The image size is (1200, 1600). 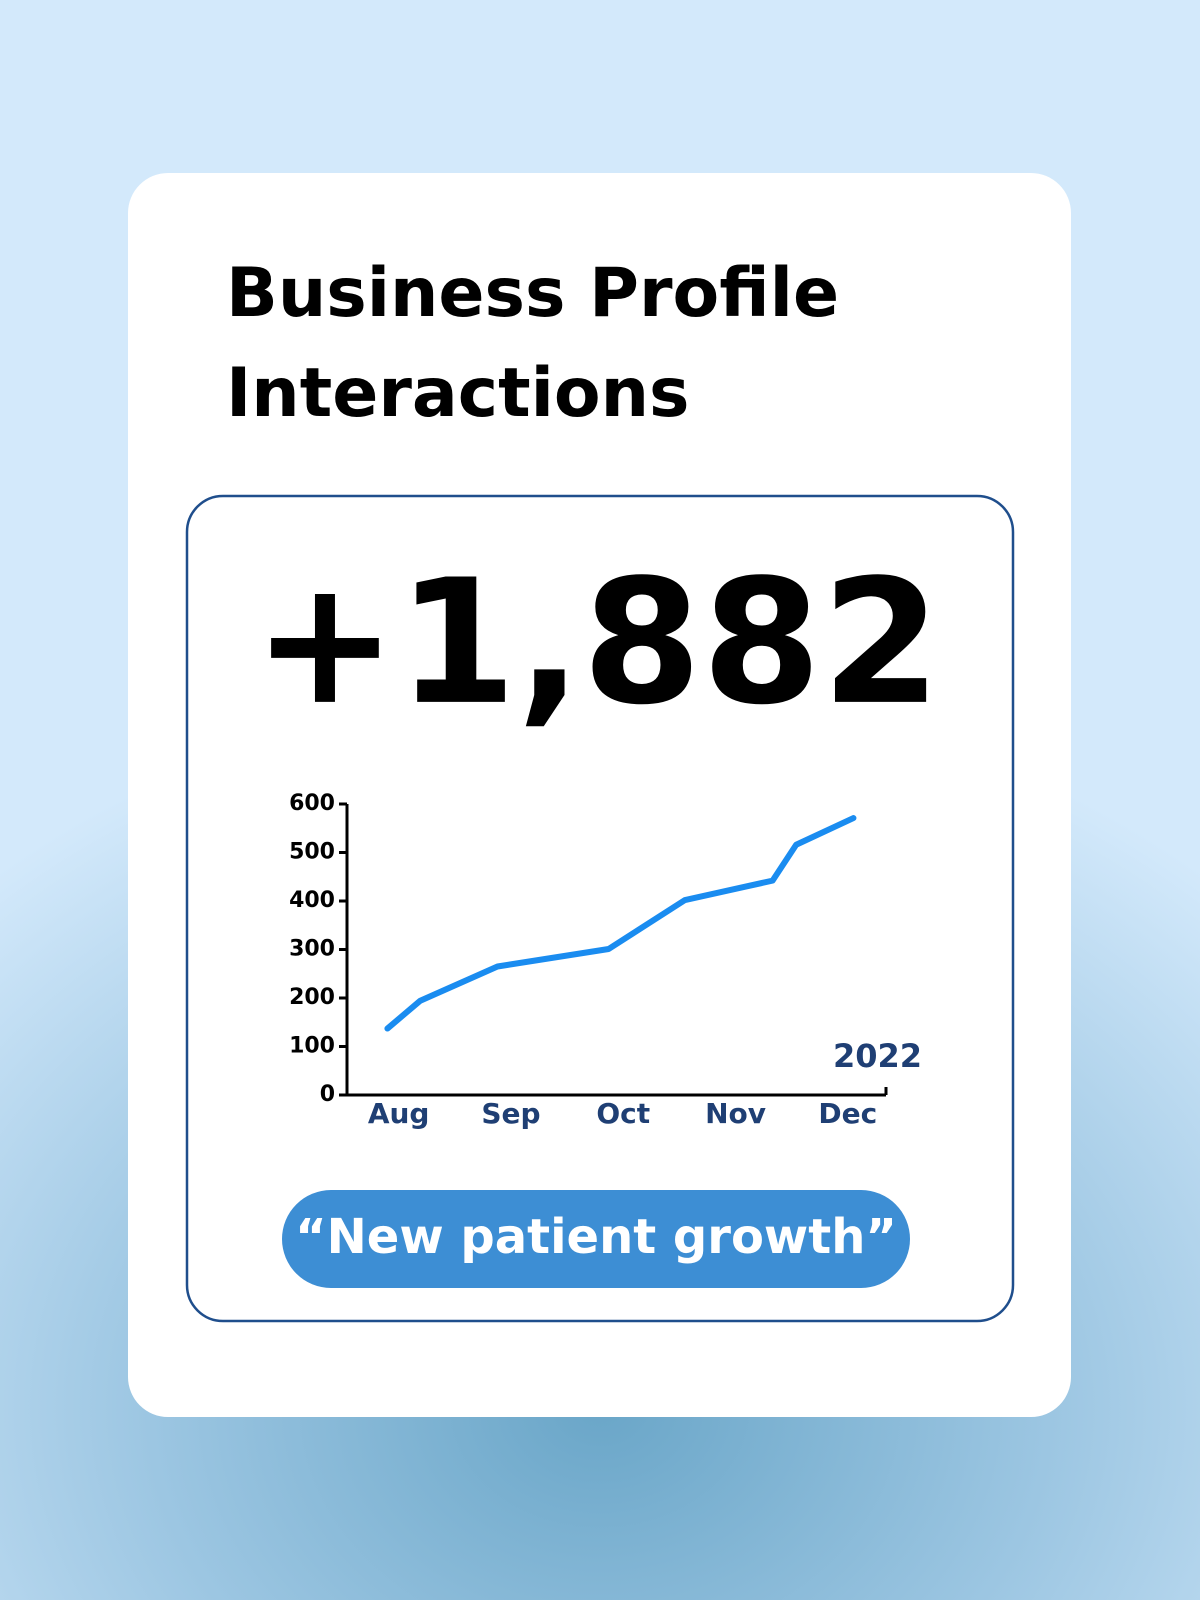 What do you see at coordinates (312, 949) in the screenshot?
I see `y-tick-label: 300` at bounding box center [312, 949].